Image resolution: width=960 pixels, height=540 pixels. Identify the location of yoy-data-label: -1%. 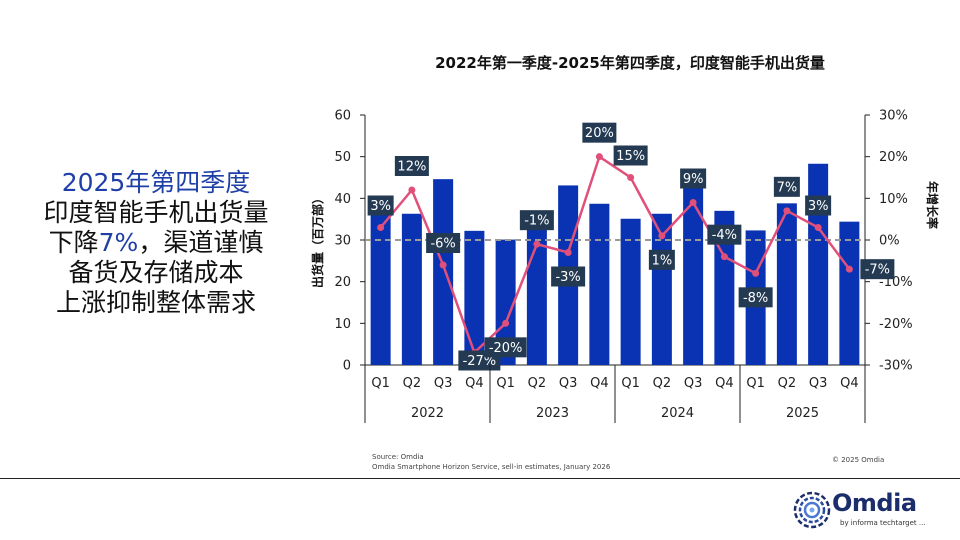
(536, 221).